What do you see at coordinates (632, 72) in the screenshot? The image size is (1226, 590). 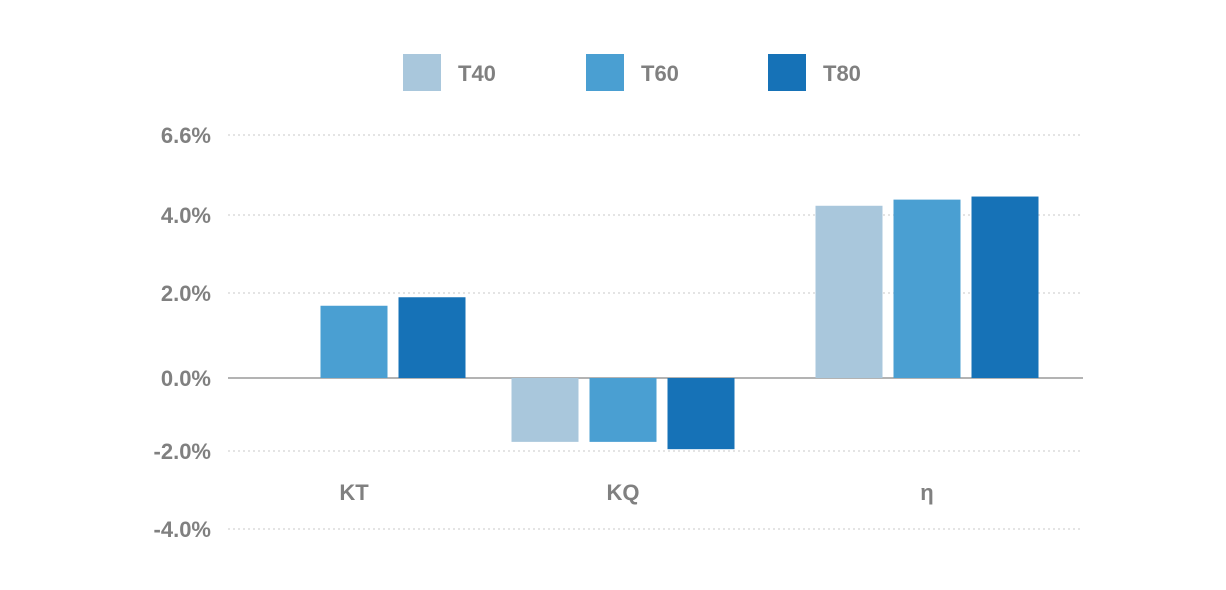 I see `chart-legend: T40 T60 T80` at bounding box center [632, 72].